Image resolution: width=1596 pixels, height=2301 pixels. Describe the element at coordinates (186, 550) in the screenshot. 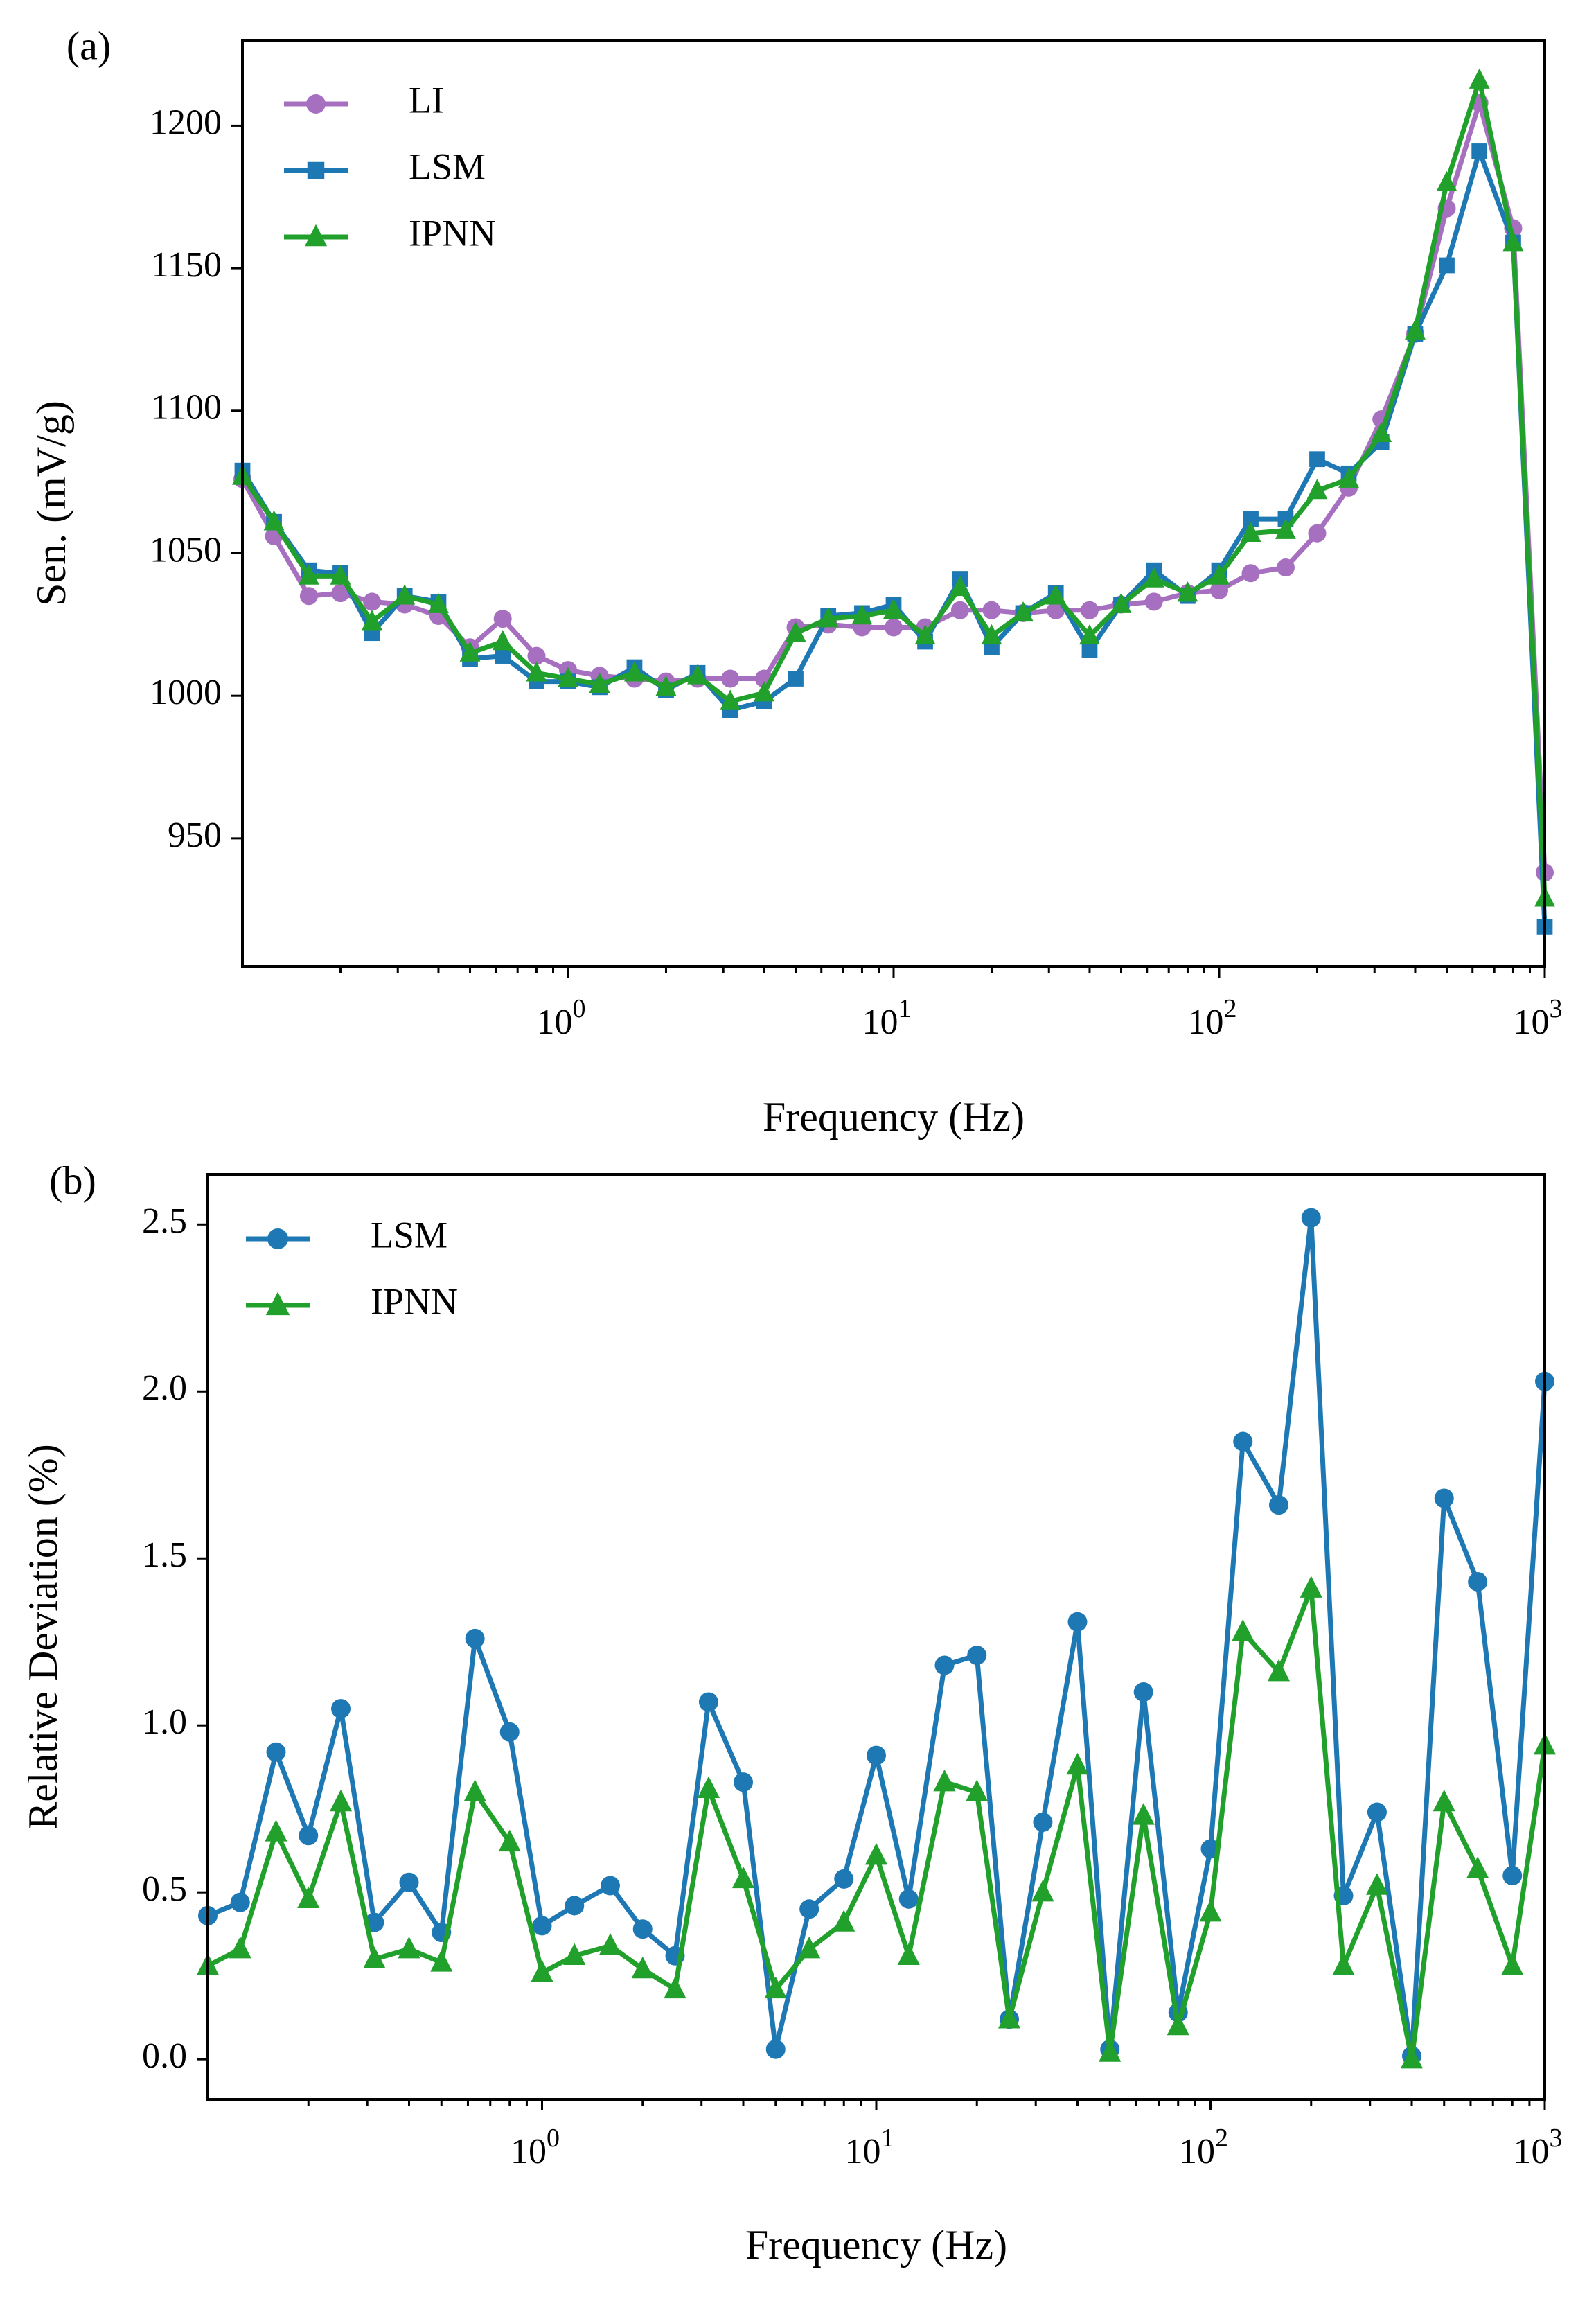

I see `y-tick-label: 1050` at that location.